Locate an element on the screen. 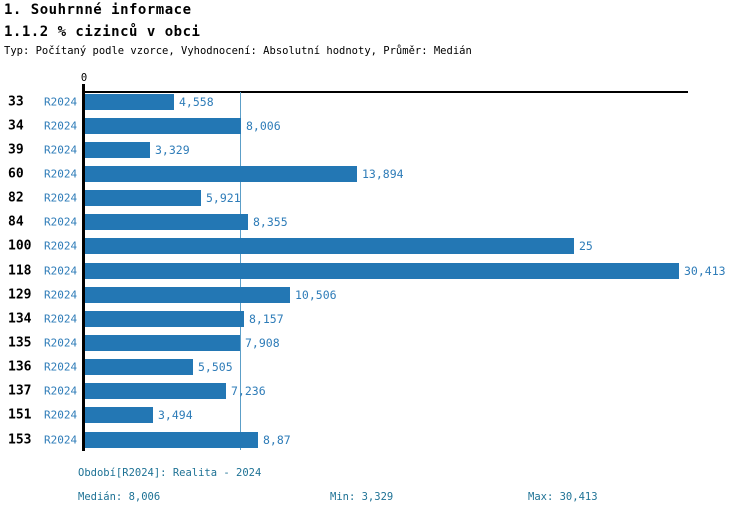  row-category-label: 84 is located at coordinates (16, 222).